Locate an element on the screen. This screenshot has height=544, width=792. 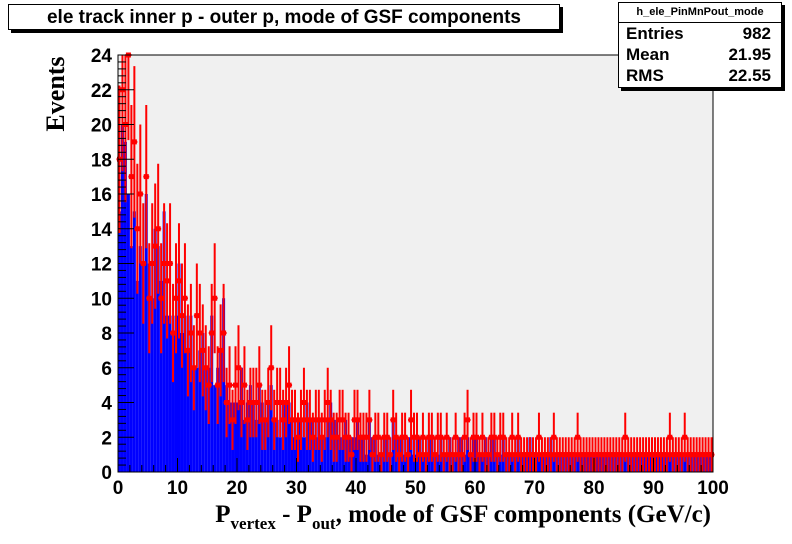
x-tick-label: 20 is located at coordinates (236, 488).